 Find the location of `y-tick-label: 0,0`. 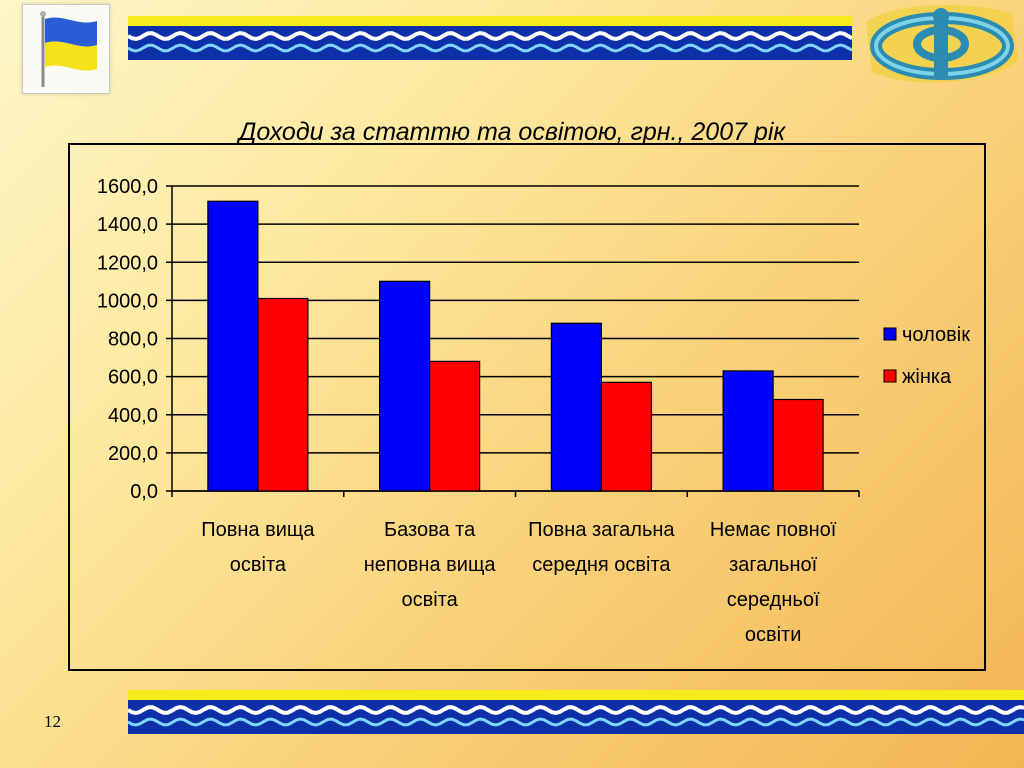

y-tick-label: 0,0 is located at coordinates (144, 492).